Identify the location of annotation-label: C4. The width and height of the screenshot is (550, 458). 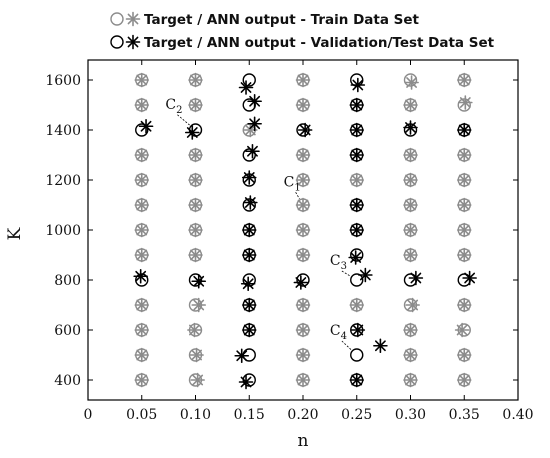
(338, 332).